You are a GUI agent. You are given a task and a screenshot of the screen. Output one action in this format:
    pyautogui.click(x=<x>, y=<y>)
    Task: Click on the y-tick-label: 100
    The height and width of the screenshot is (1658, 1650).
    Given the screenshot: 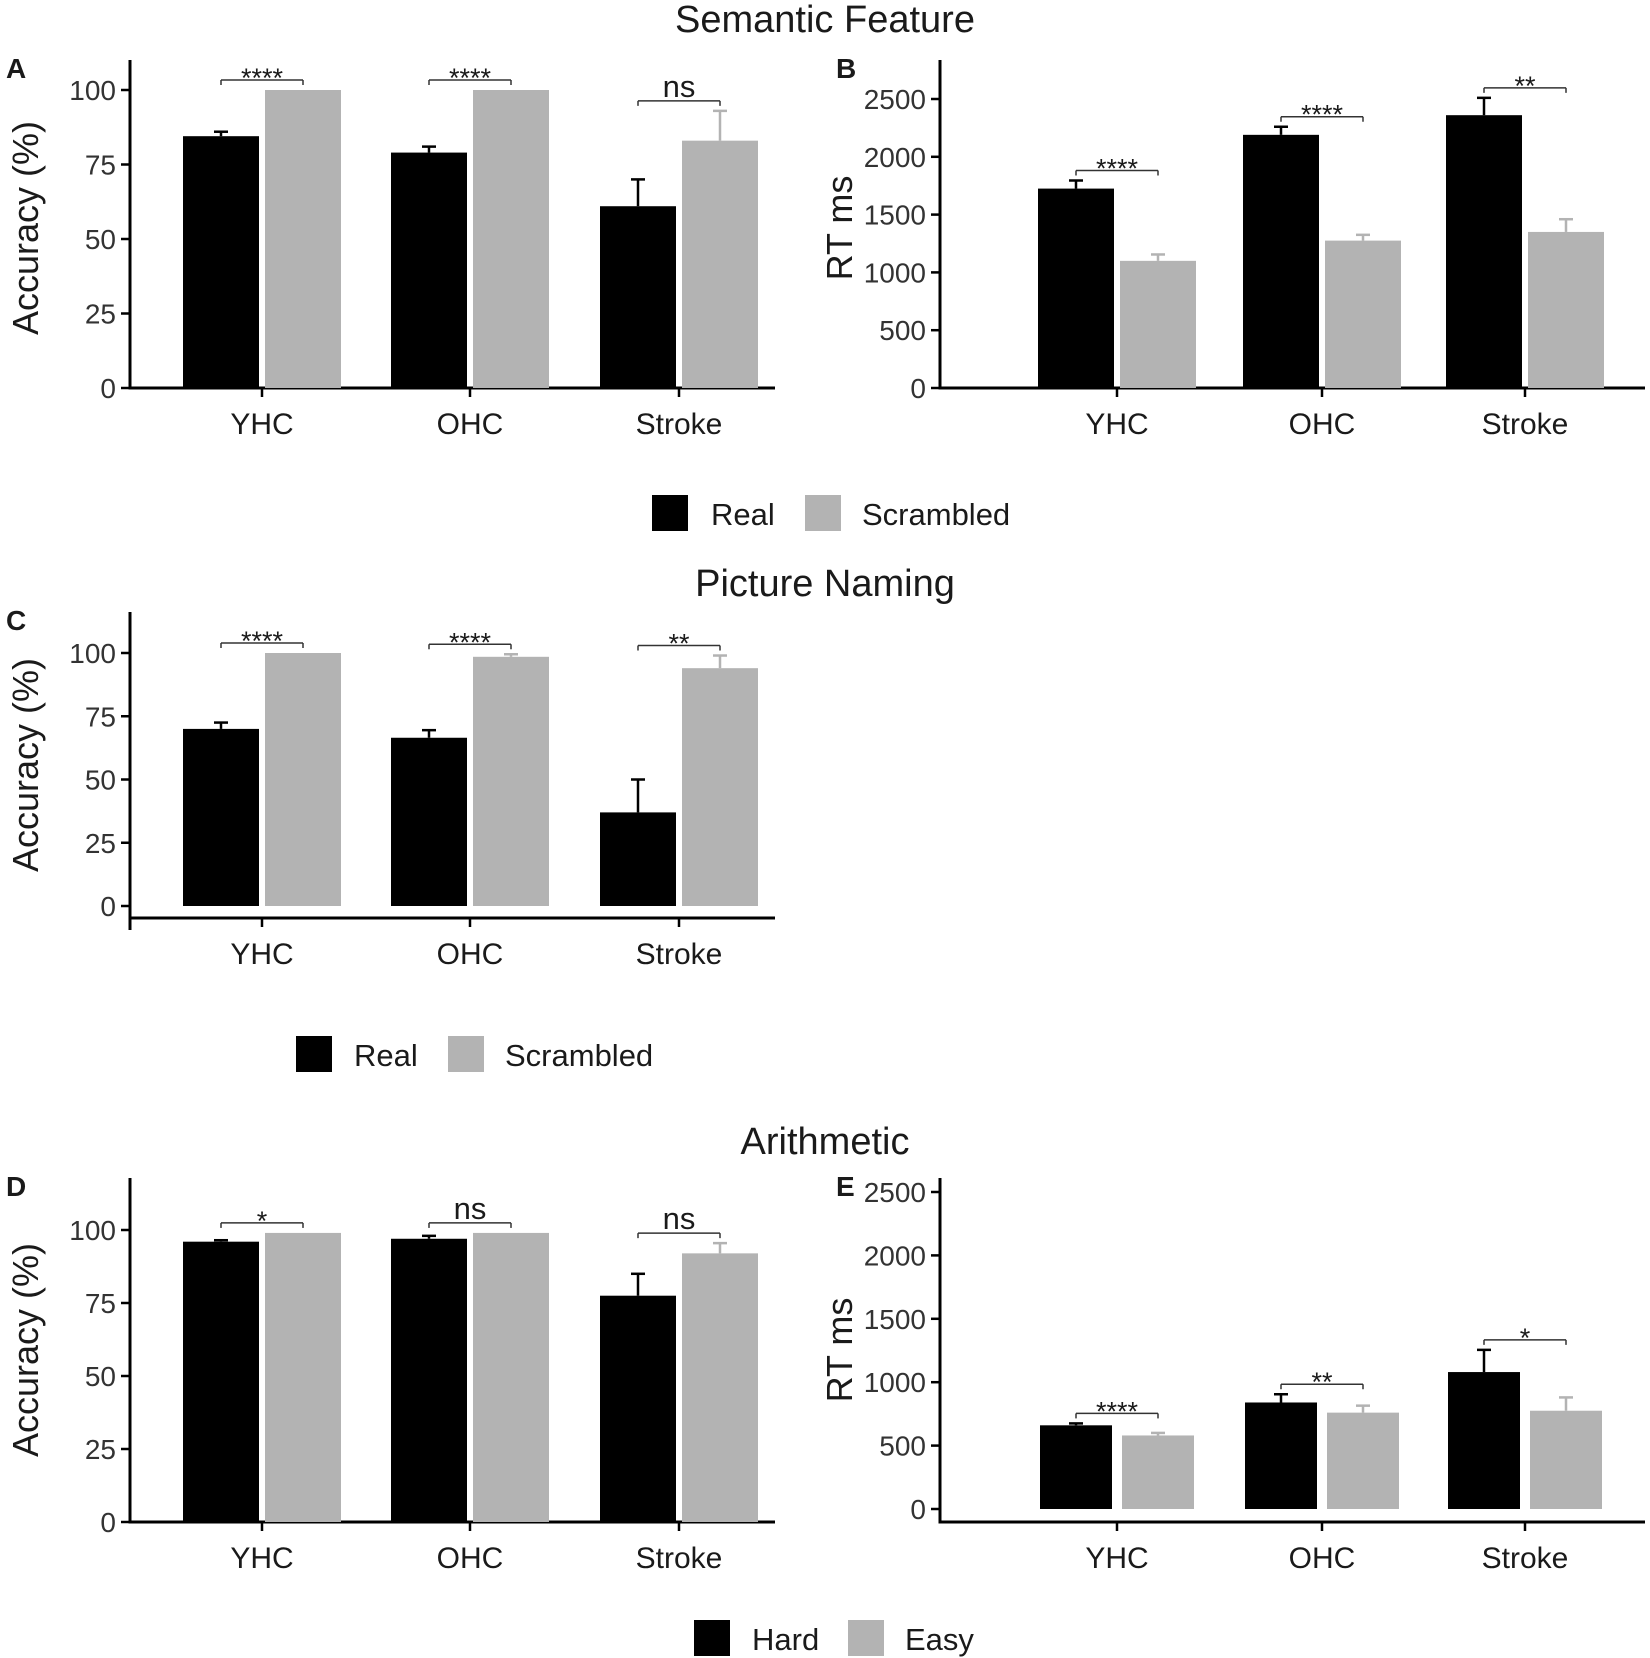 What is the action you would take?
    pyautogui.click(x=92, y=90)
    